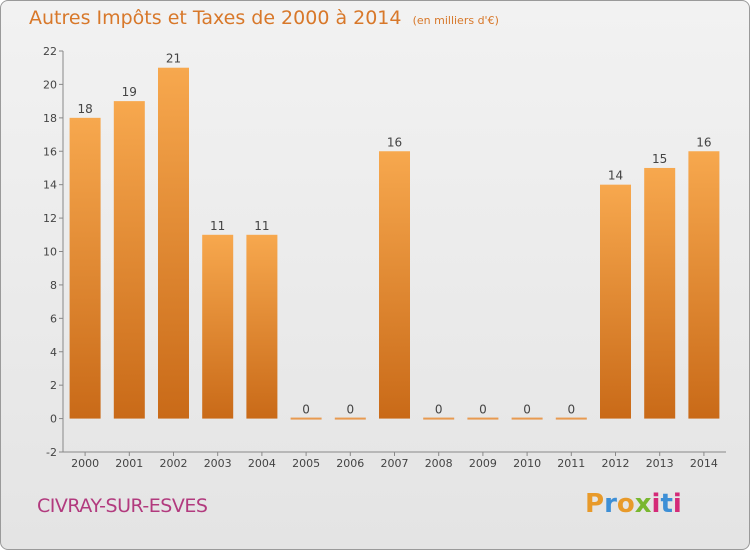 This screenshot has width=750, height=550. What do you see at coordinates (610, 504) in the screenshot?
I see `logo-letter: r` at bounding box center [610, 504].